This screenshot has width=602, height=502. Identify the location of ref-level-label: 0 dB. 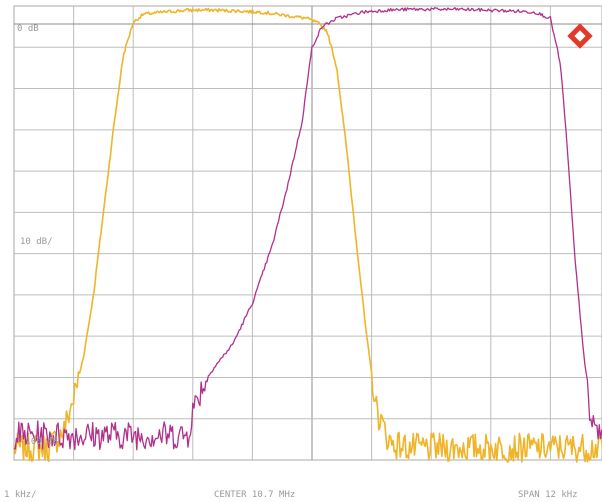
(28, 29).